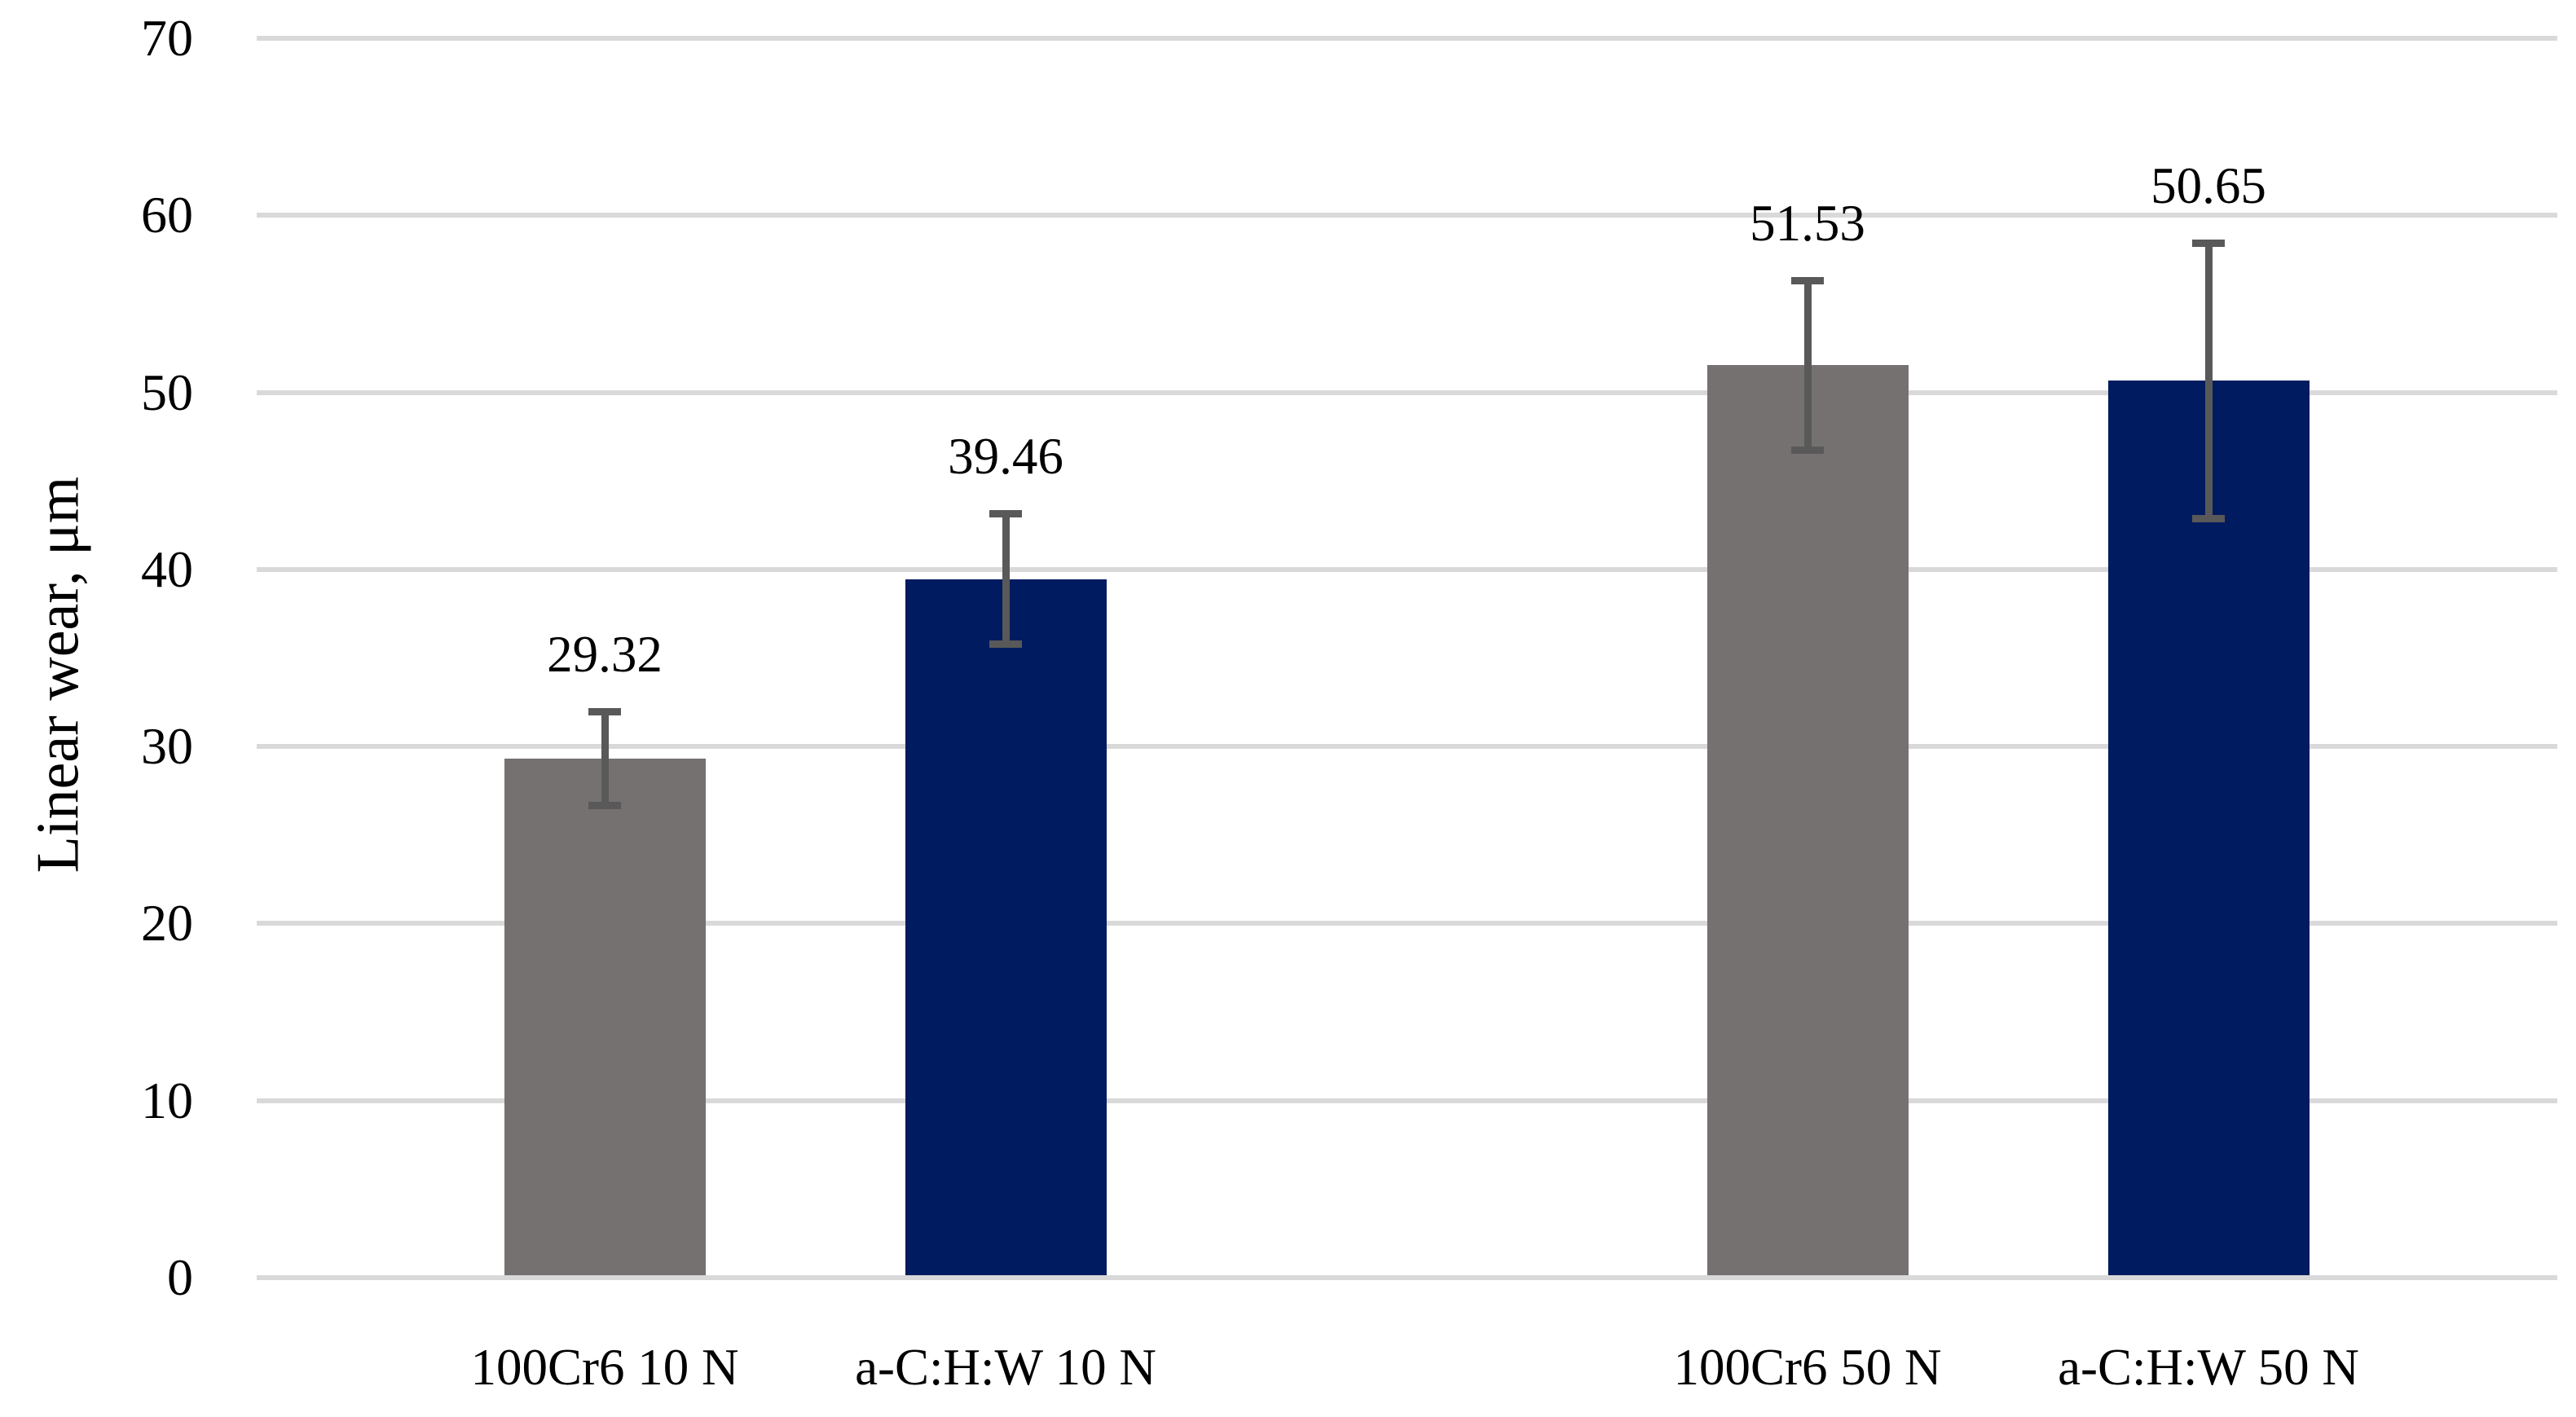  I want to click on y-tick-label: 60, so click(167, 215).